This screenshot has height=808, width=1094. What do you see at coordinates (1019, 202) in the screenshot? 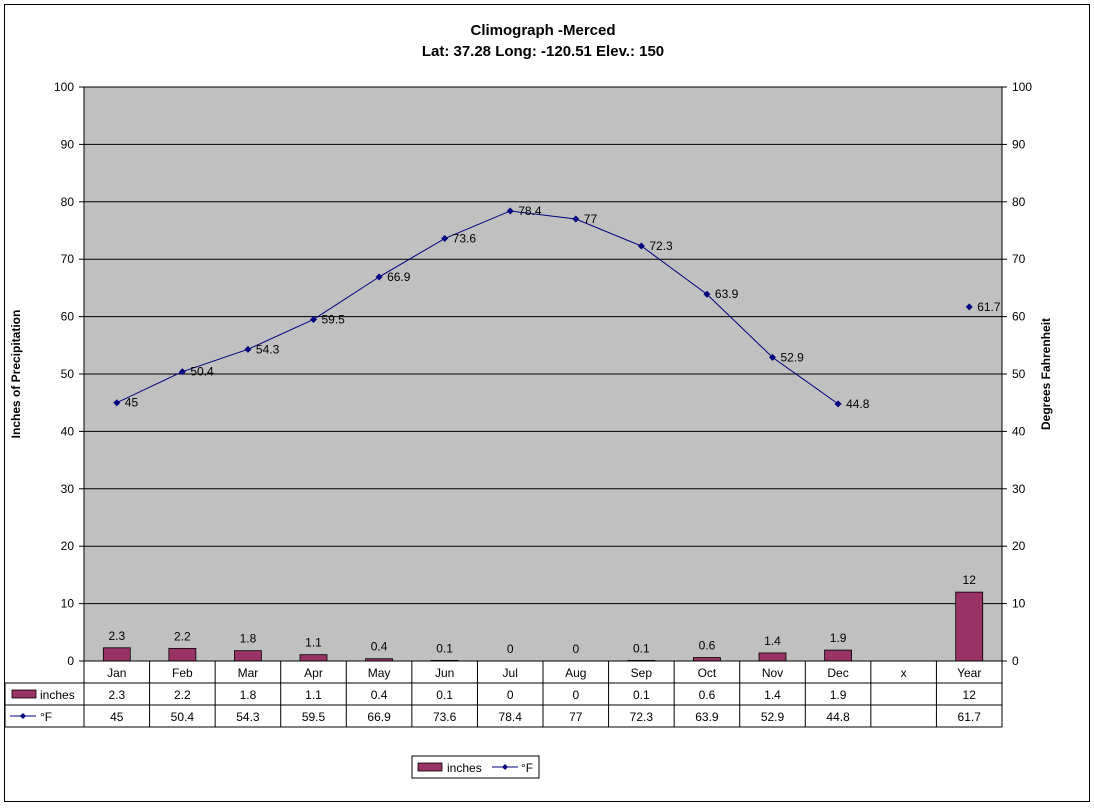
I see `right-tick-label: 80` at bounding box center [1019, 202].